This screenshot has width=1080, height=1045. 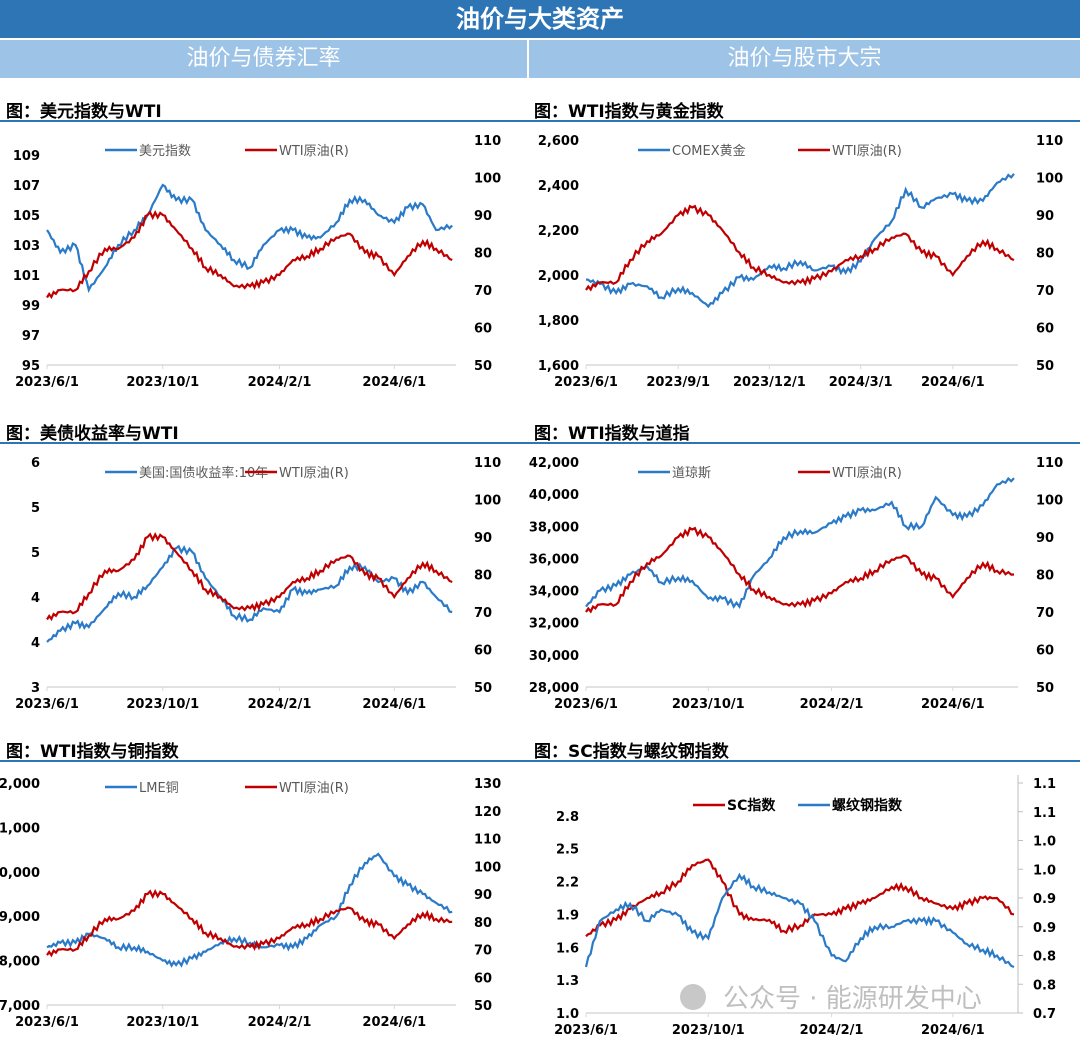 What do you see at coordinates (26, 216) in the screenshot?
I see `y-left-tick-label: 105` at bounding box center [26, 216].